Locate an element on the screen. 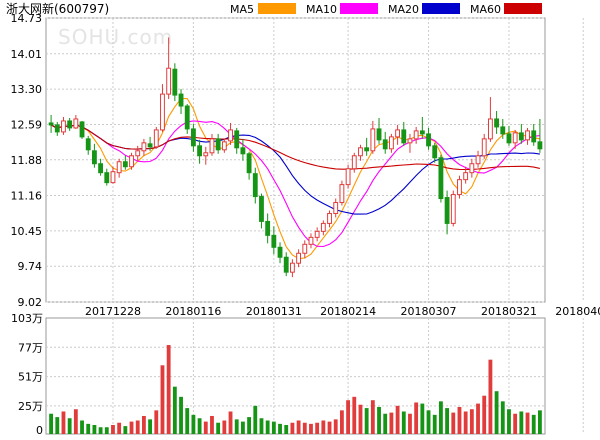  price-tick-label: 13.30 is located at coordinates (27, 89).